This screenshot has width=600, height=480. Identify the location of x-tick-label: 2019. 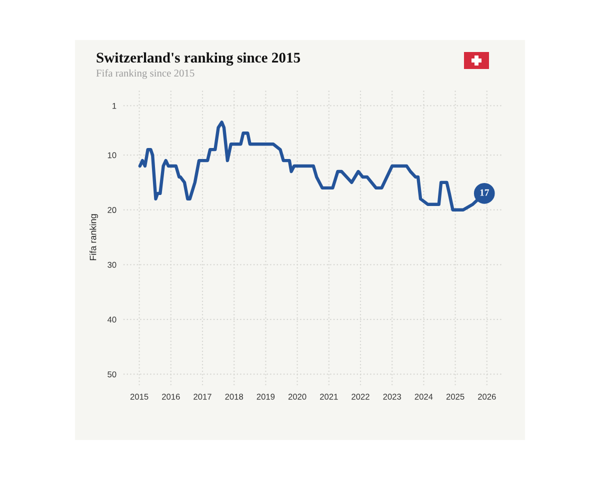
(265, 397).